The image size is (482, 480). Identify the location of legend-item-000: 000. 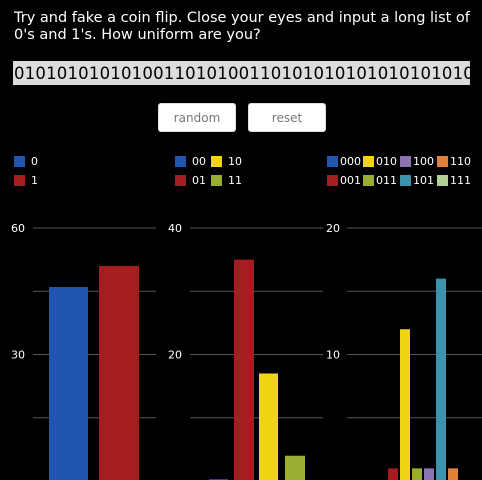
(344, 161).